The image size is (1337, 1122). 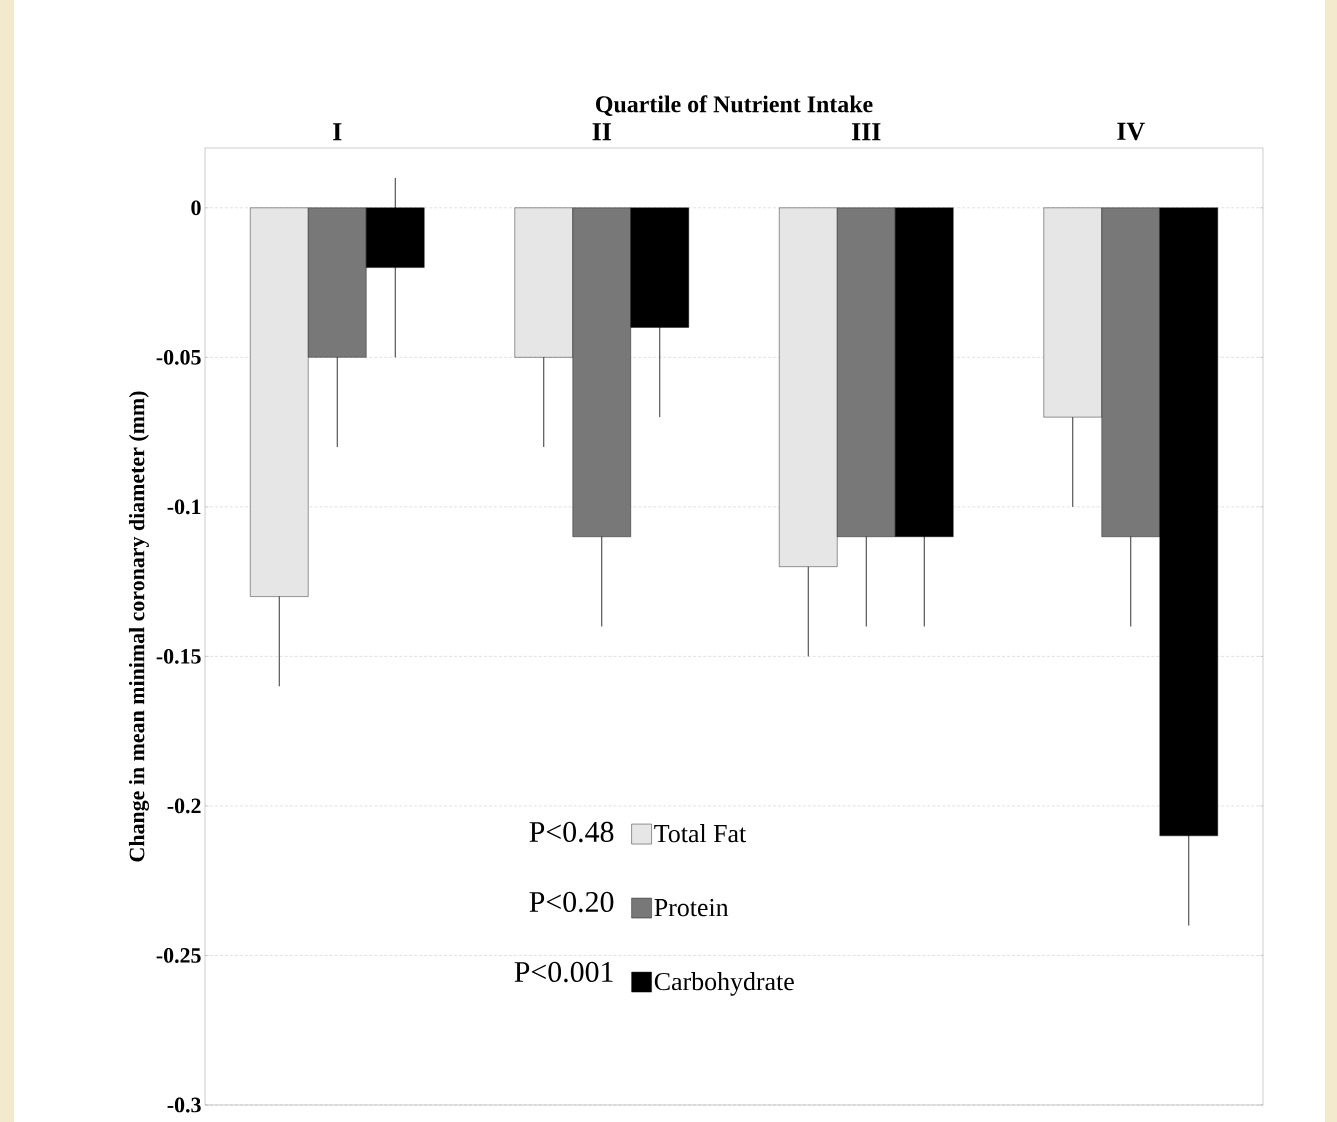 I want to click on x-tick-label: IV, so click(x=1131, y=131).